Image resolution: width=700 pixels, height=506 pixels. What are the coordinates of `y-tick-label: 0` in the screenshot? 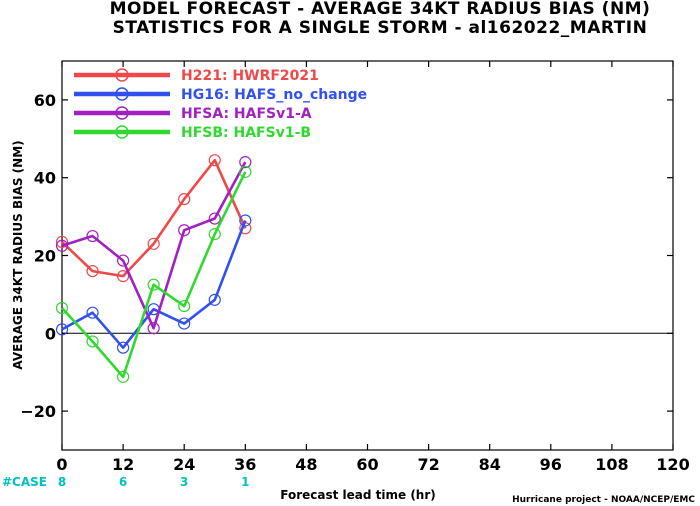 It's located at (50, 333).